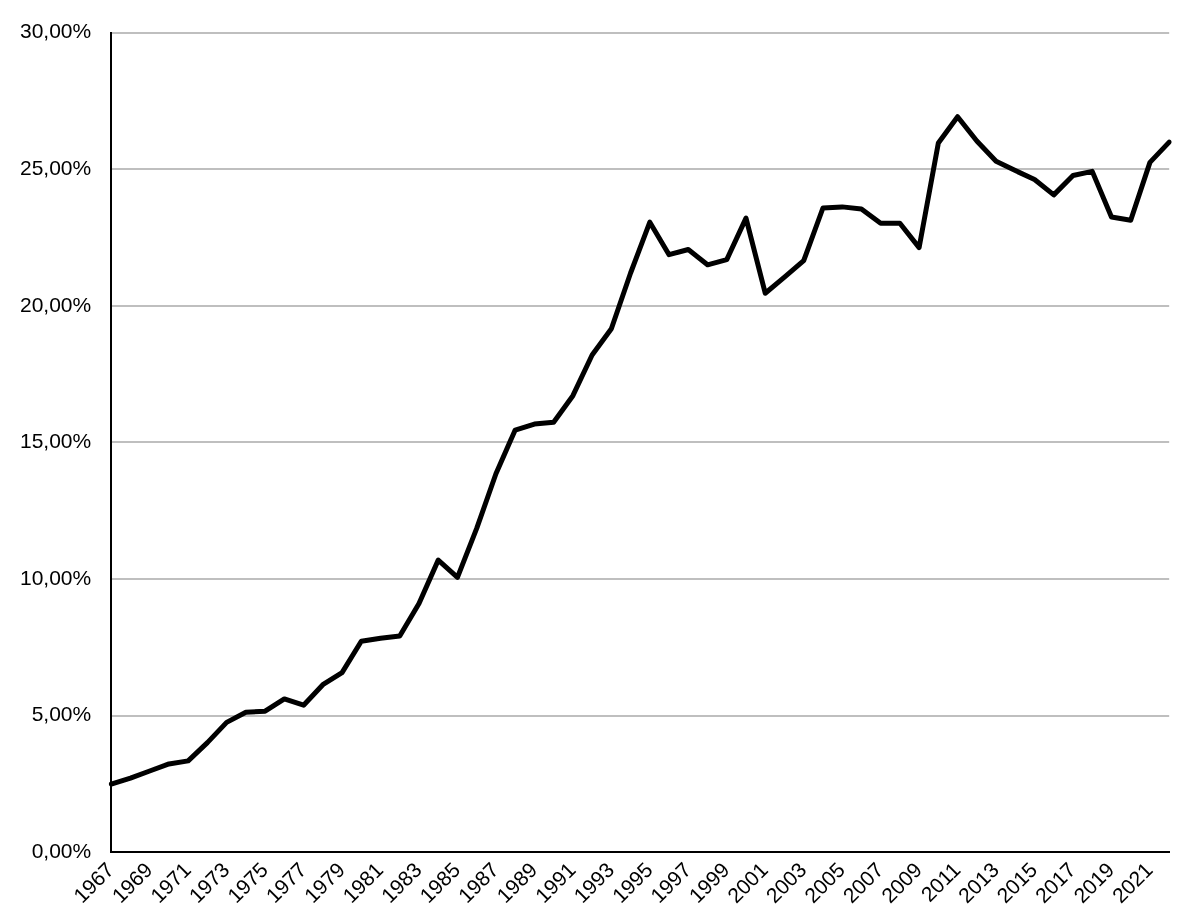  What do you see at coordinates (55, 167) in the screenshot?
I see `y-tick-label: 25,00%` at bounding box center [55, 167].